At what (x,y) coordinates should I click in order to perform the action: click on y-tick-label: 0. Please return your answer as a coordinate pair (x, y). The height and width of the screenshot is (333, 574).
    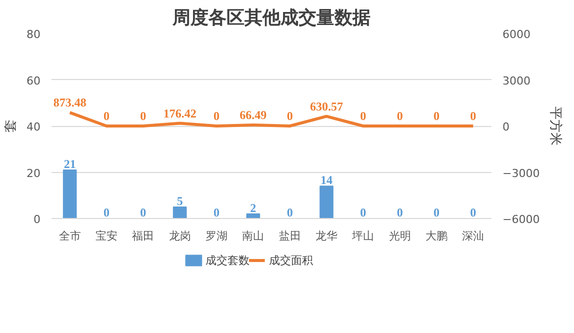
    Looking at the image, I should click on (37, 219).